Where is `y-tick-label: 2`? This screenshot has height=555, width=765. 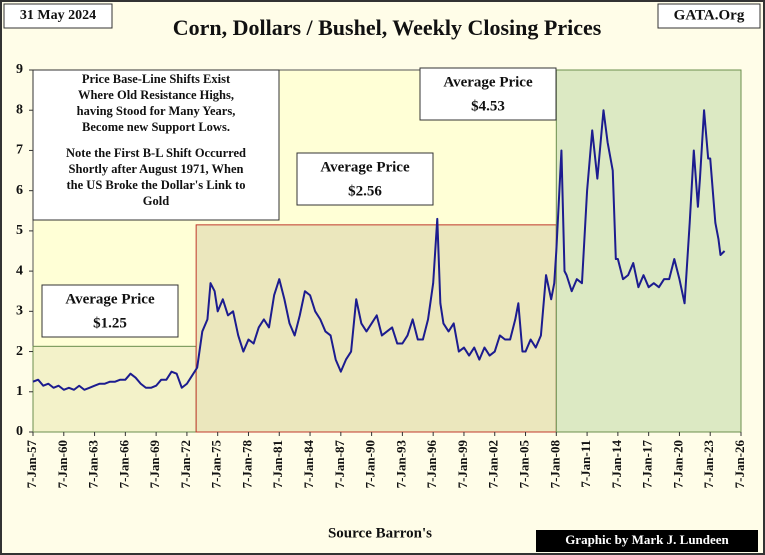 y-tick-label: 2 is located at coordinates (19, 351).